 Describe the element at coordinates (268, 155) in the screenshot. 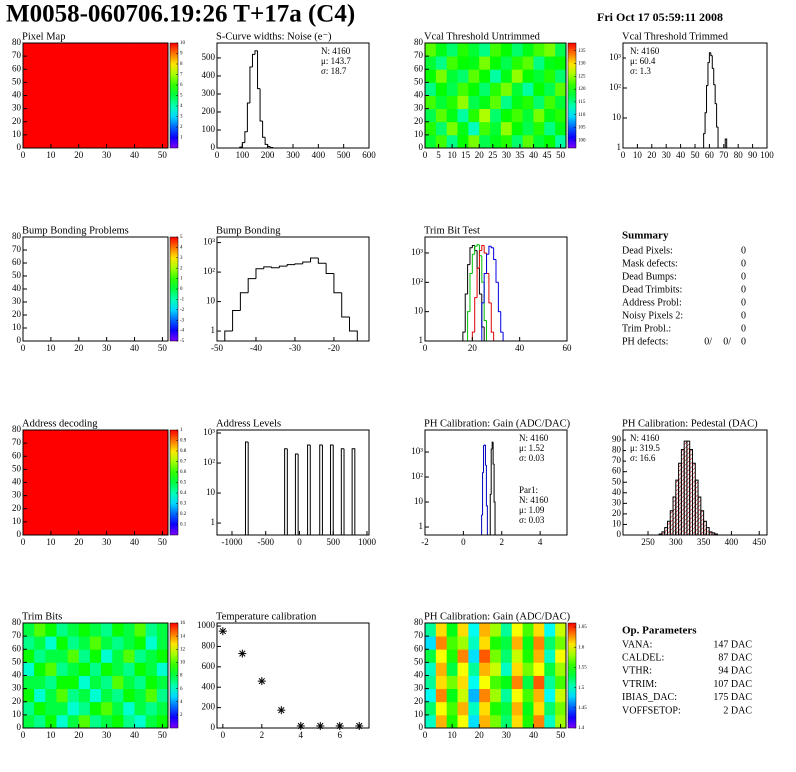

I see `x-tick-label: 200` at that location.